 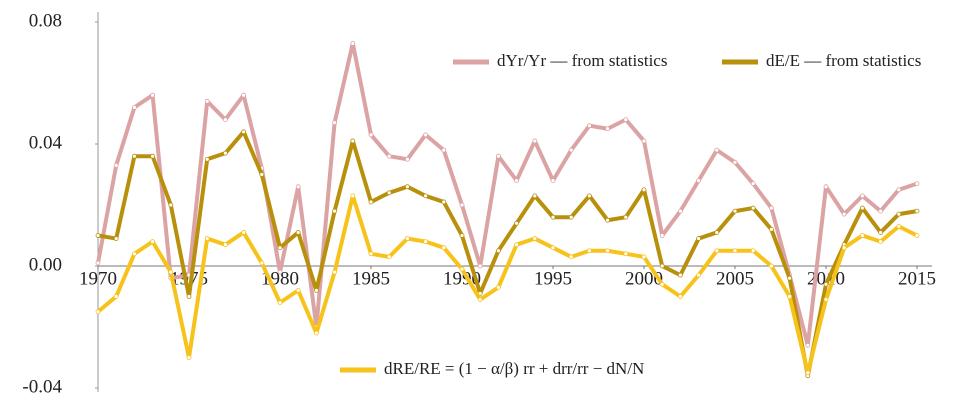 I want to click on y-tick-label: 0.00, so click(x=45, y=264).